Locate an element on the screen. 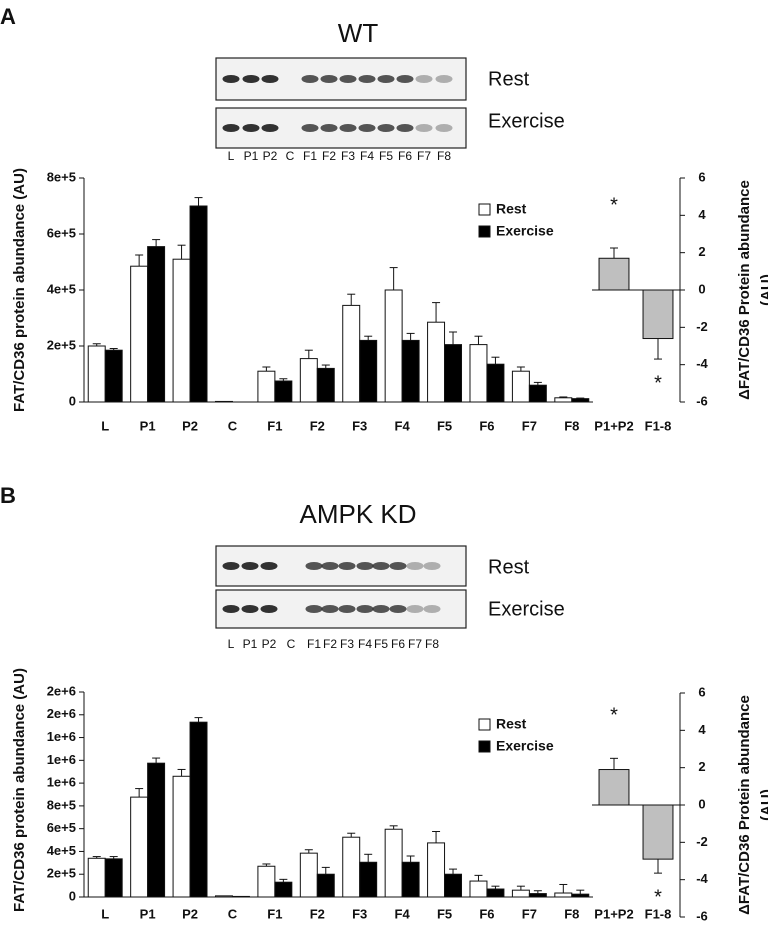 The width and height of the screenshot is (768, 950). lane-label: L is located at coordinates (231, 644).